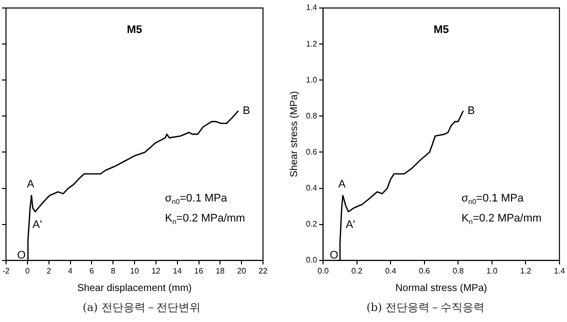 Image resolution: width=567 pixels, height=322 pixels. What do you see at coordinates (142, 307) in the screenshot?
I see `text: (a) 전단응력－전단변위` at bounding box center [142, 307].